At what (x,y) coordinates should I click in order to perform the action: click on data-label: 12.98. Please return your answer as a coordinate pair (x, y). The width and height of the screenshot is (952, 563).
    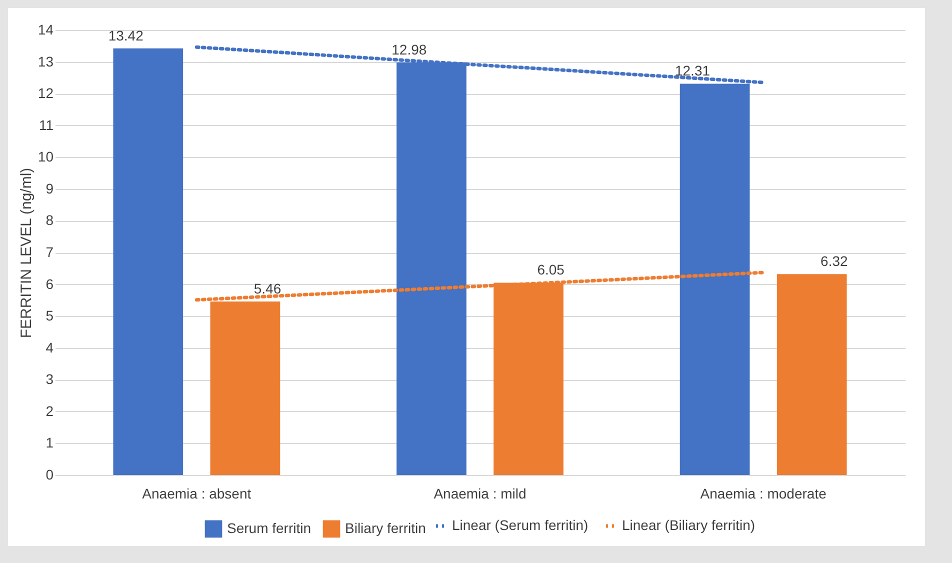
    Looking at the image, I should click on (409, 49).